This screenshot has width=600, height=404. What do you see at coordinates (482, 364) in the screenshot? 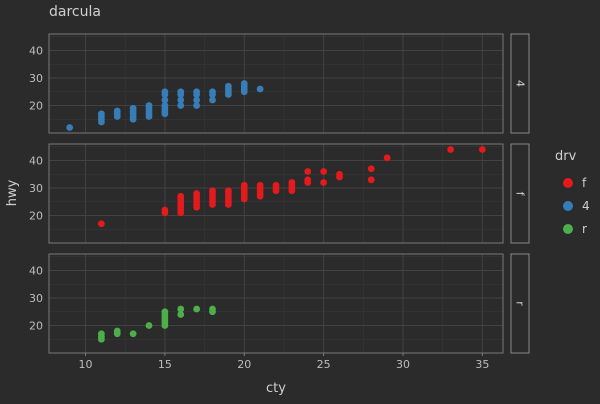
I see `x-tick-label: 35` at bounding box center [482, 364].